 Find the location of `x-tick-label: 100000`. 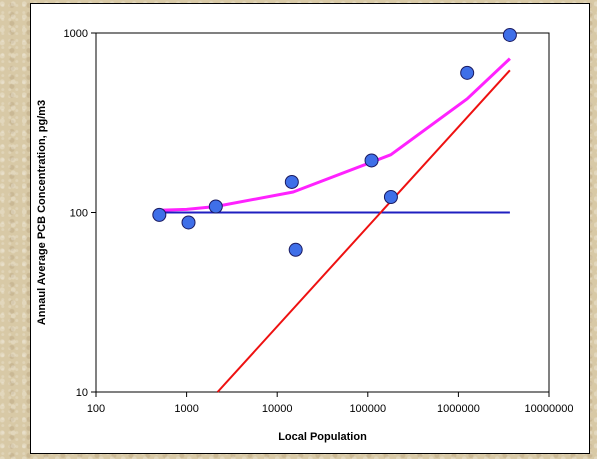

x-tick-label: 100000 is located at coordinates (367, 409).